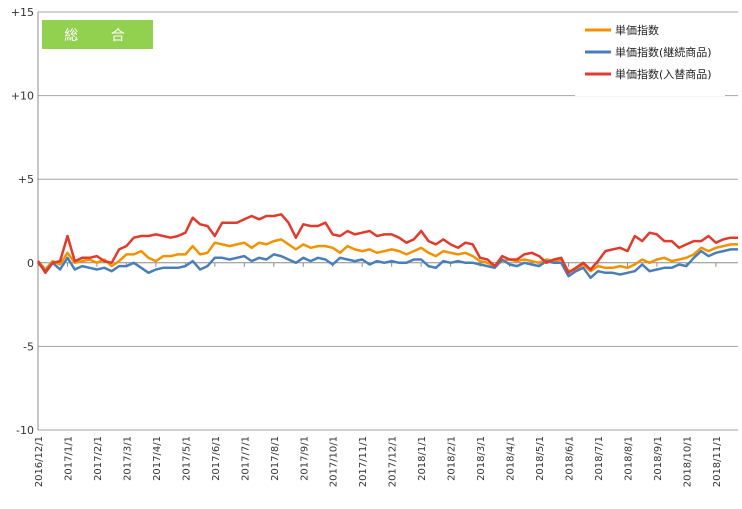 This screenshot has width=742, height=509. I want to click on x-tick-label: 2017/12/1, so click(393, 461).